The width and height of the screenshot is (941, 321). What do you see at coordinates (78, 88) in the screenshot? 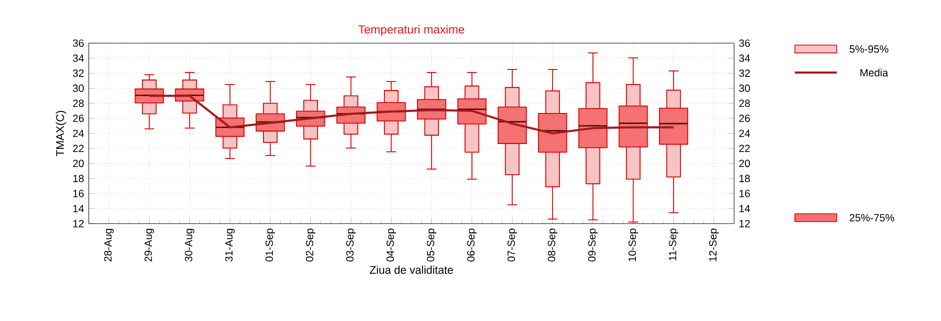
I see `y-tick-label: 30` at bounding box center [78, 88].